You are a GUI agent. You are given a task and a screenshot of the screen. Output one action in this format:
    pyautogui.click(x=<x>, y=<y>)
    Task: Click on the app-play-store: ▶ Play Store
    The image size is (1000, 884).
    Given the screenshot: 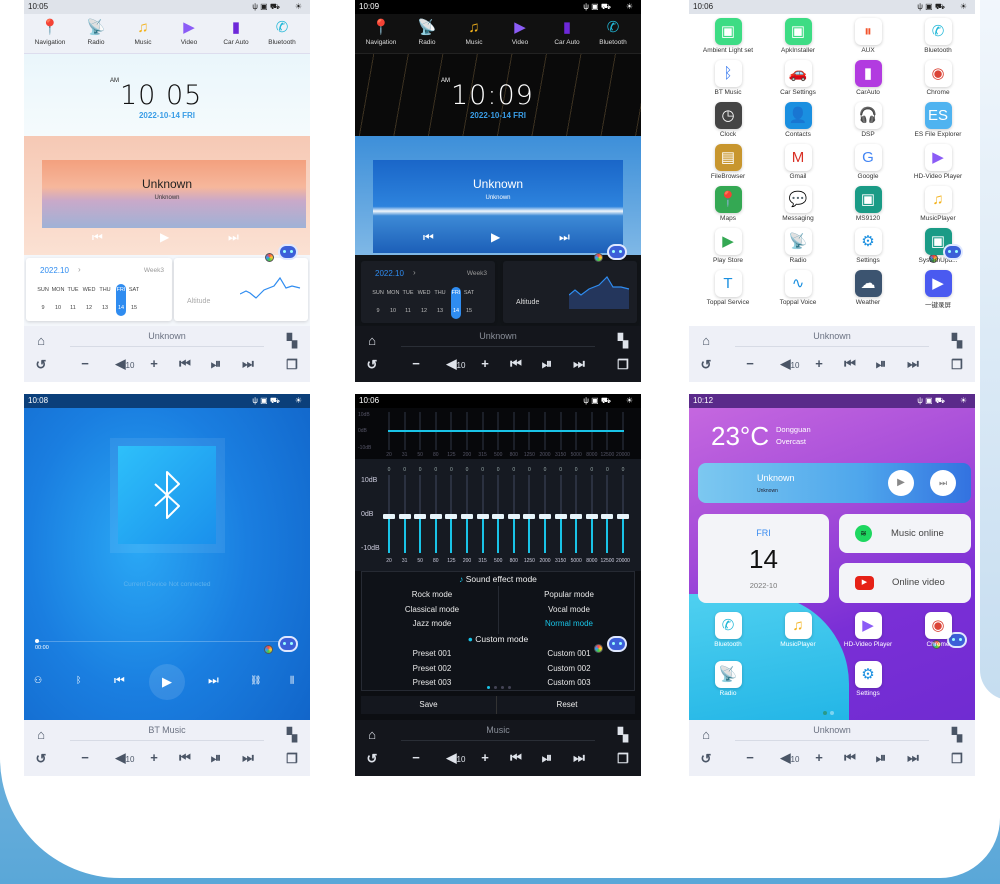 What is the action you would take?
    pyautogui.click(x=728, y=246)
    